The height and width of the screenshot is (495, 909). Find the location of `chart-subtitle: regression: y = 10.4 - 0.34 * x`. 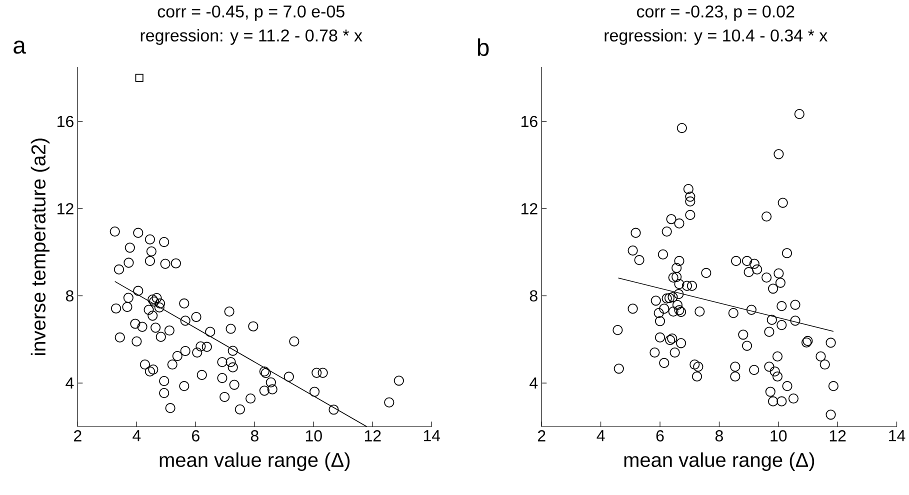

chart-subtitle: regression: y = 10.4 - 0.34 * x is located at coordinates (716, 37).